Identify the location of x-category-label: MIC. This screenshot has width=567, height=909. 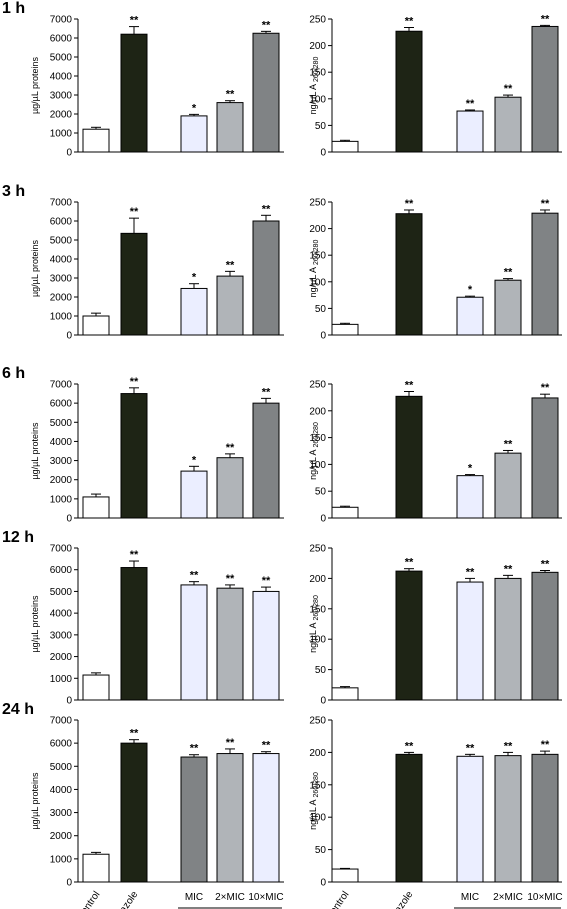
(194, 897).